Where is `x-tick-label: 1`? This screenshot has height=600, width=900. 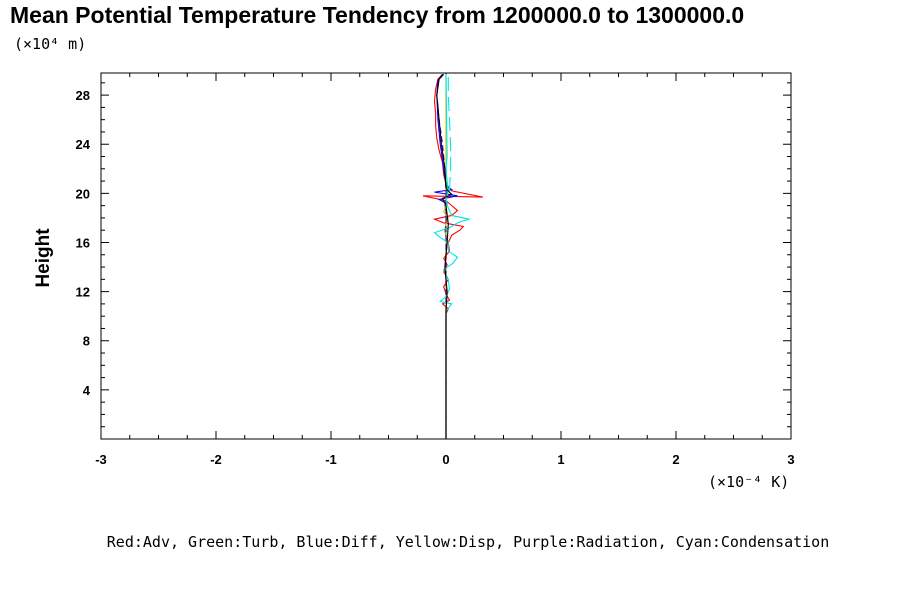 x-tick-label: 1 is located at coordinates (560, 459).